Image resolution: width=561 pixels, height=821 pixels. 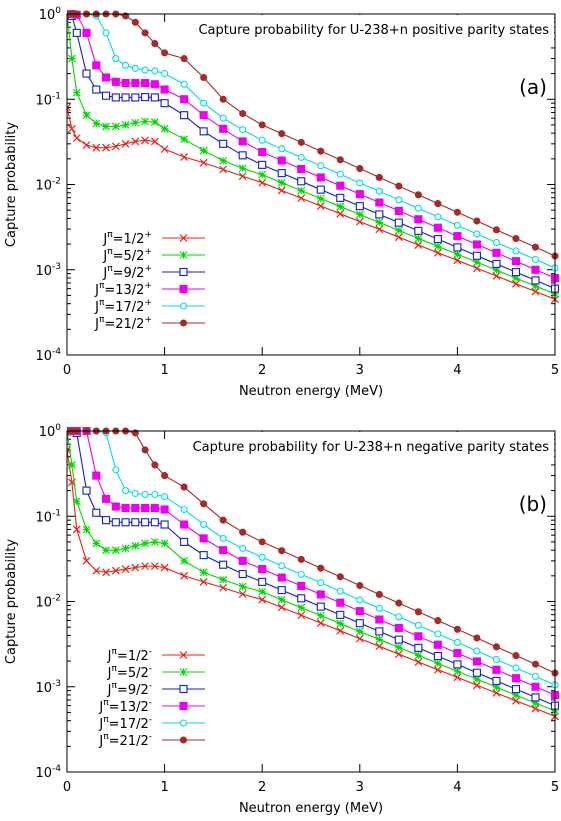 I want to click on legend-label: Jπ=1/2-, so click(x=129, y=655).